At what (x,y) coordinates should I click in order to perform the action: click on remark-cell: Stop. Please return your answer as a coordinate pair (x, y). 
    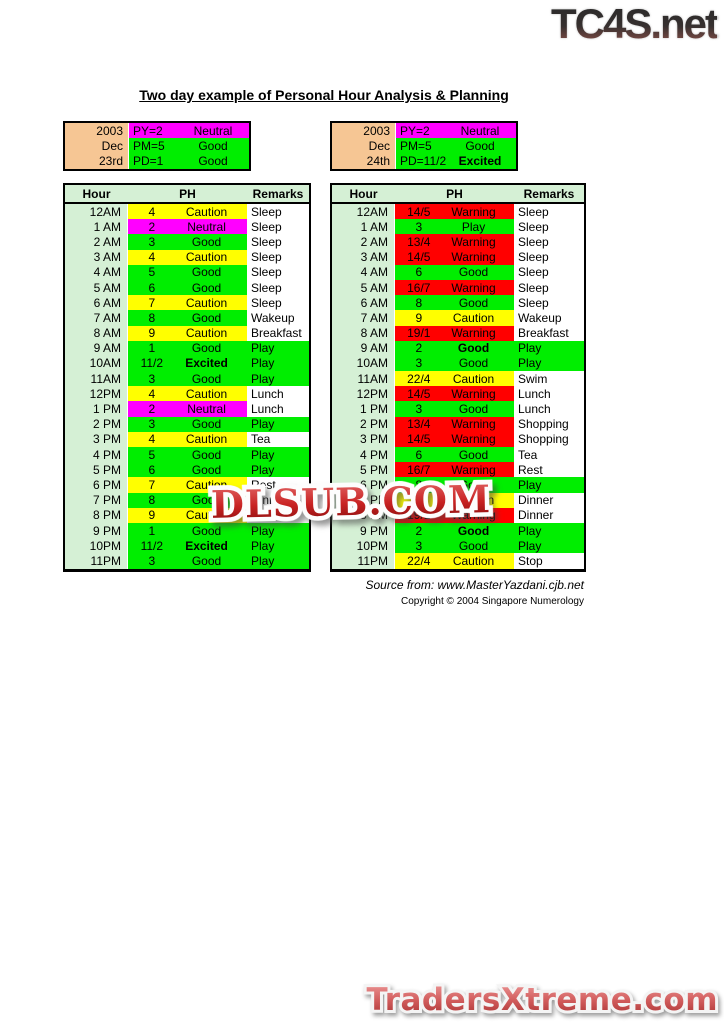
    Looking at the image, I should click on (549, 561).